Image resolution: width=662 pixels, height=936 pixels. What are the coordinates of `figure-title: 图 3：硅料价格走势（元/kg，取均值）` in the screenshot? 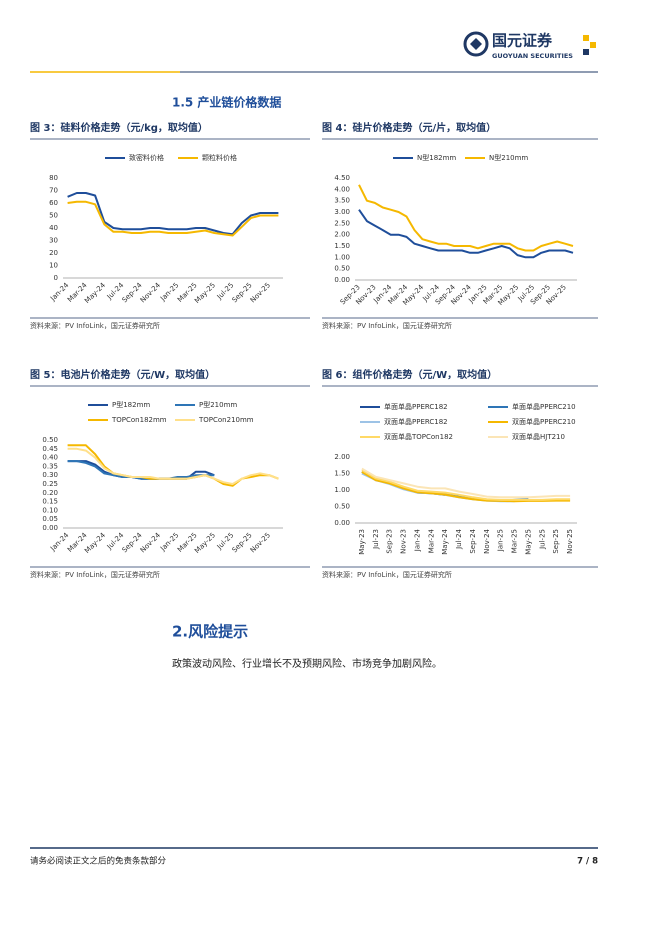 It's located at (119, 127).